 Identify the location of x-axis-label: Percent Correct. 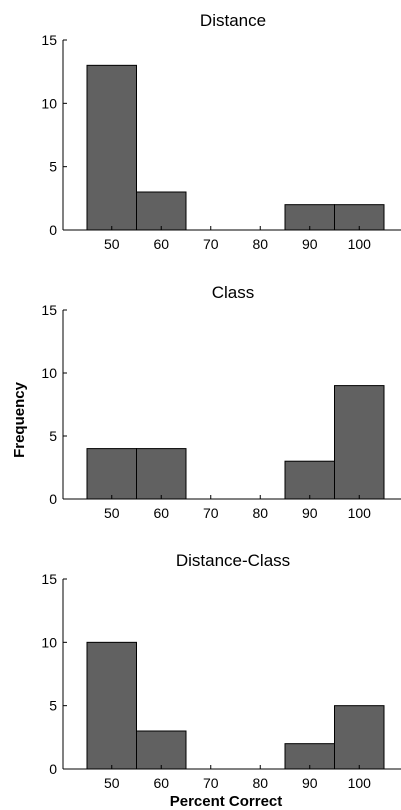
(226, 801).